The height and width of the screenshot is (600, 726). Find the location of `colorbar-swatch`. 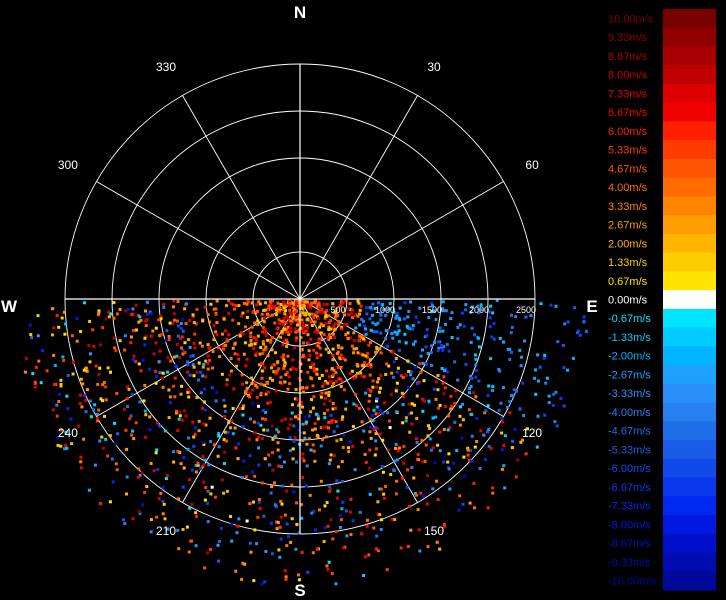

colorbar-swatch is located at coordinates (689, 19).